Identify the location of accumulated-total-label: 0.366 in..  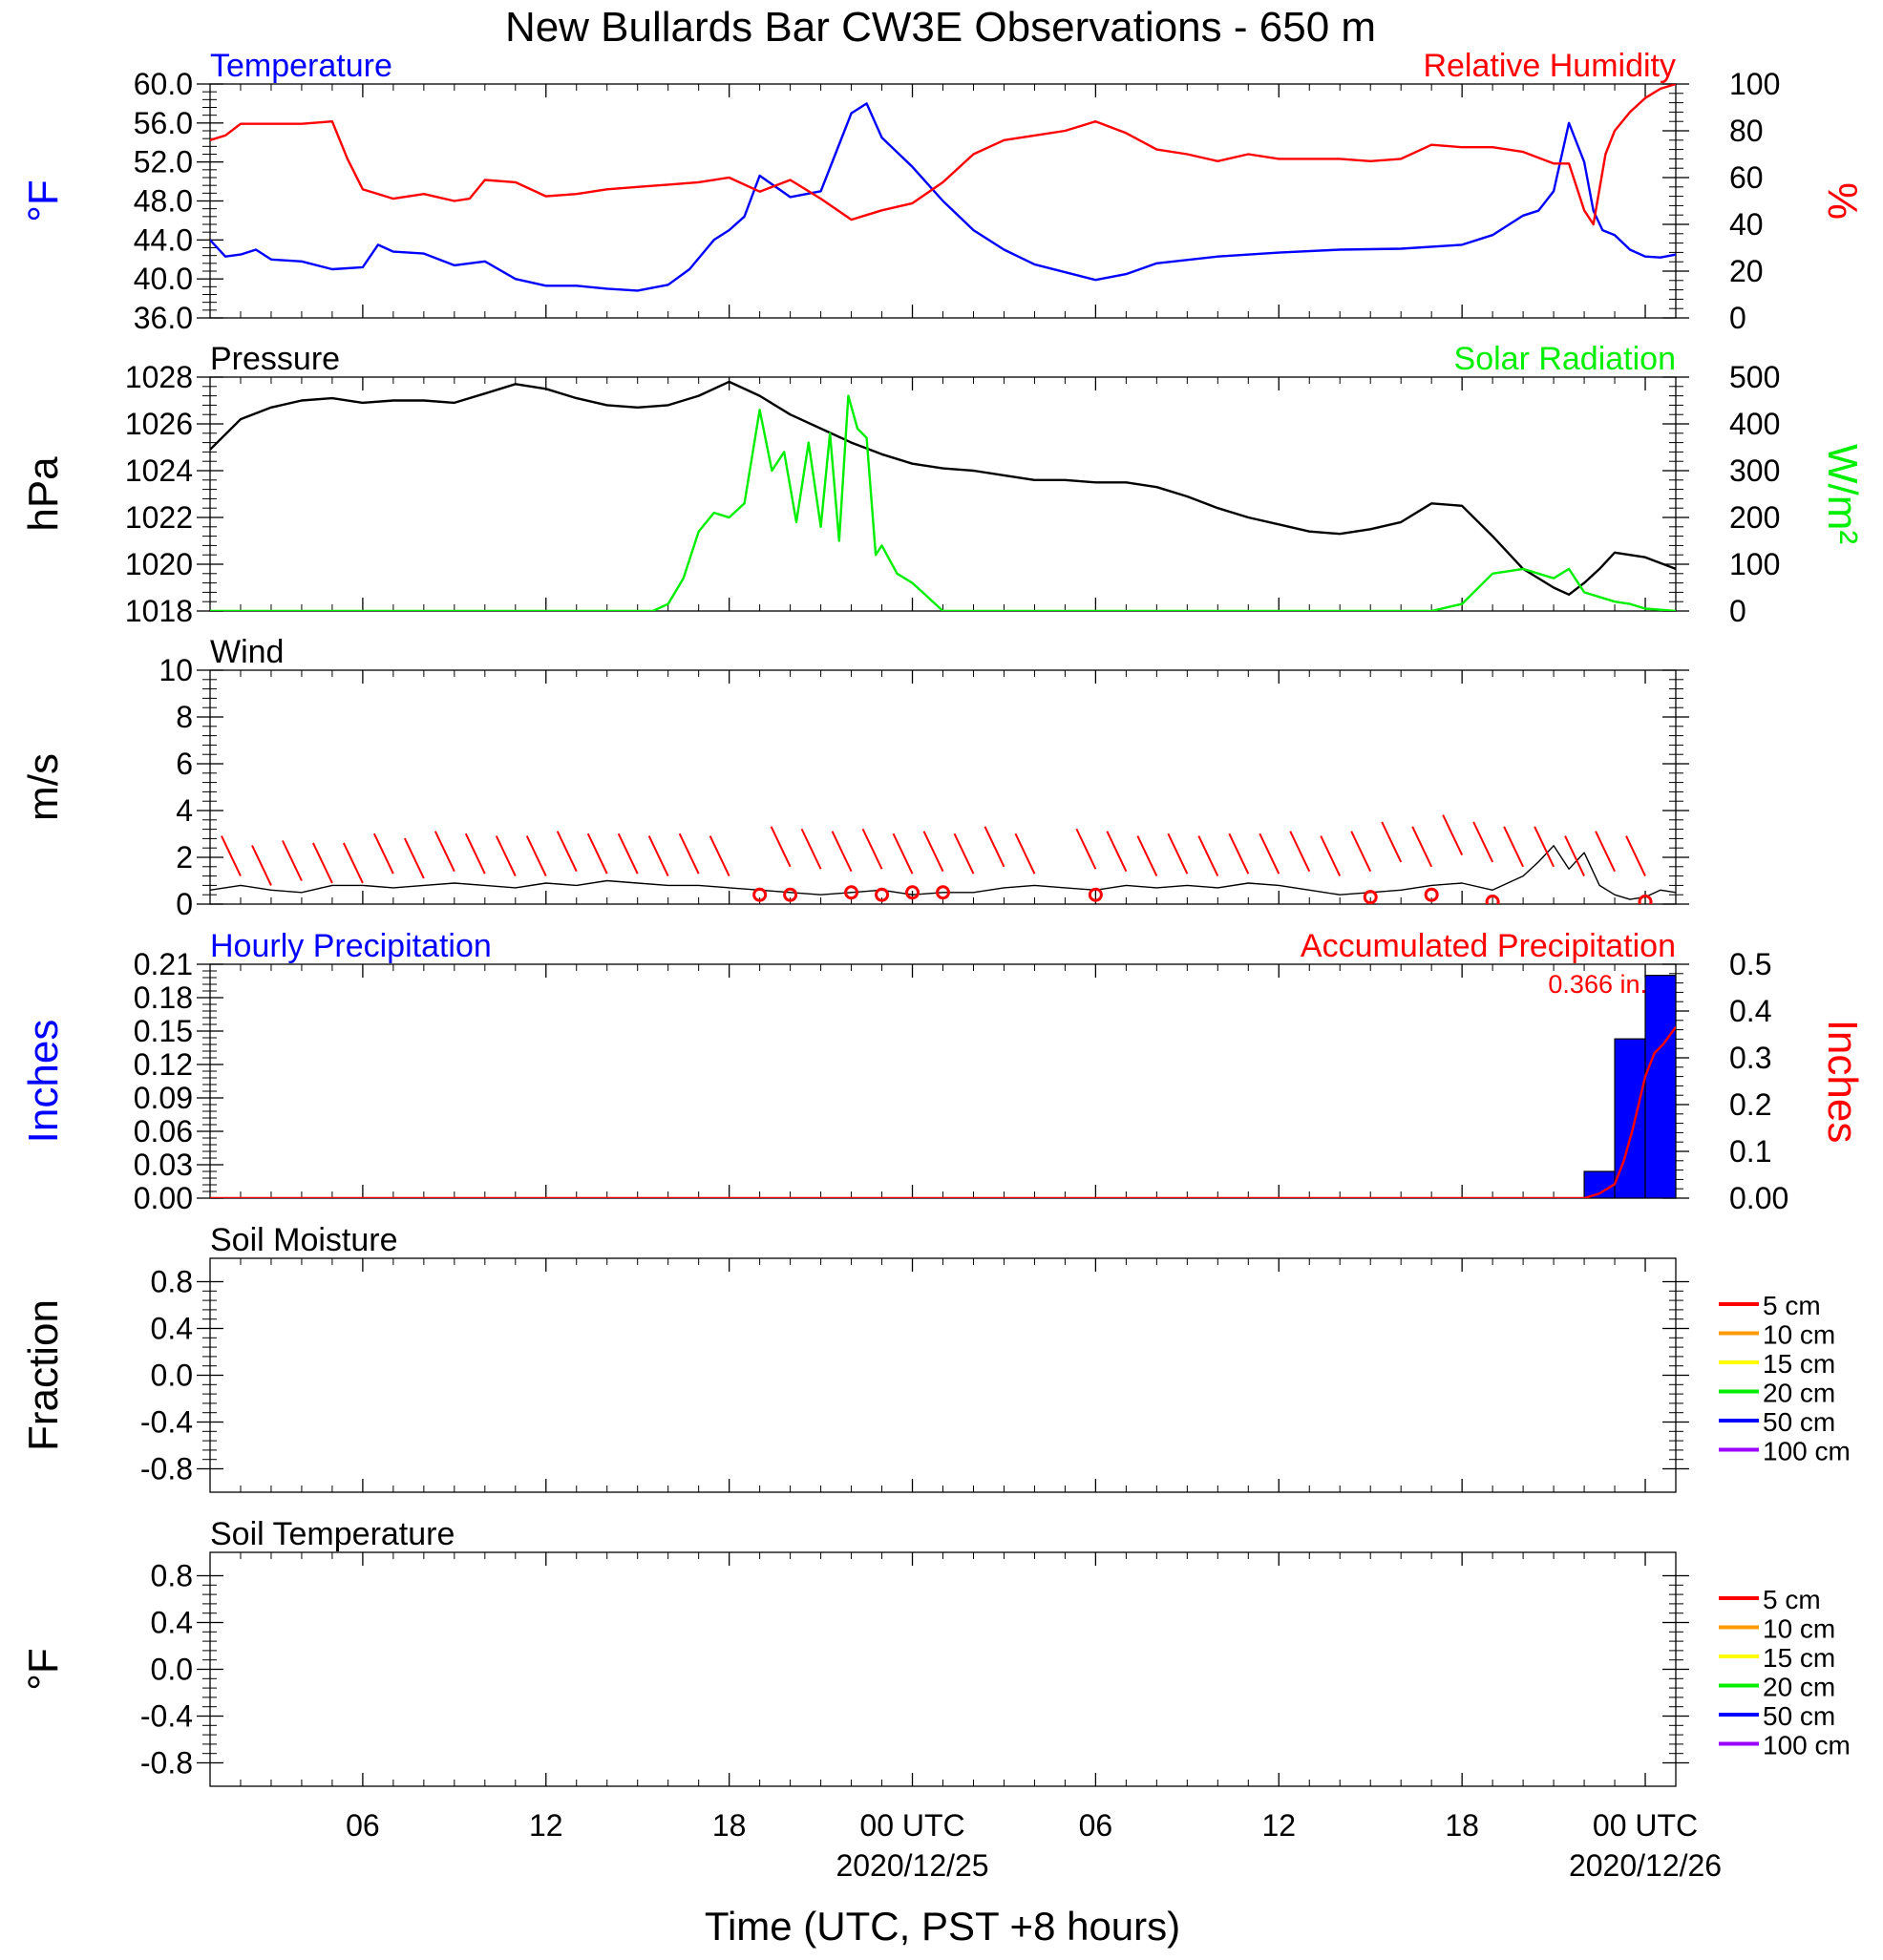
(1597, 984).